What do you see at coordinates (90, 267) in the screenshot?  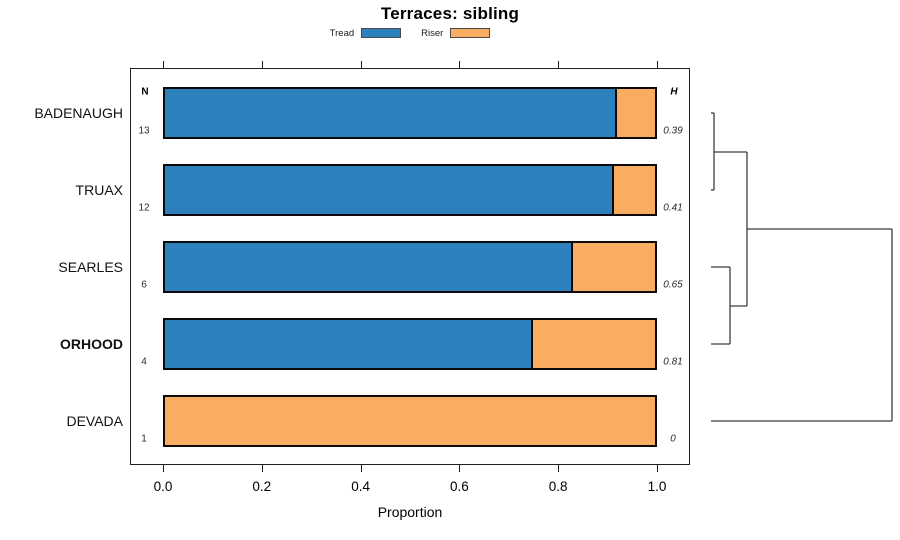 I see `category-label-searles: SEARLES` at bounding box center [90, 267].